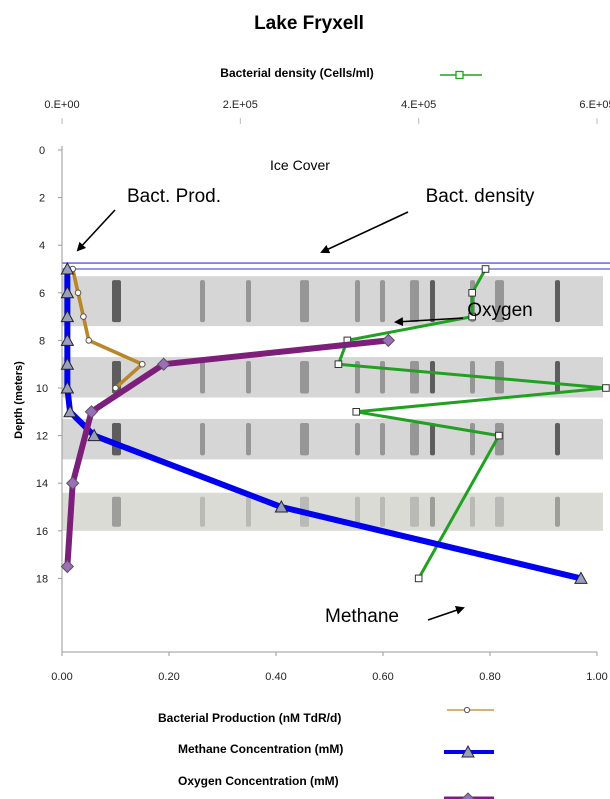 The height and width of the screenshot is (799, 610). What do you see at coordinates (461, 75) in the screenshot?
I see `legend-swatch-bact-density` at bounding box center [461, 75].